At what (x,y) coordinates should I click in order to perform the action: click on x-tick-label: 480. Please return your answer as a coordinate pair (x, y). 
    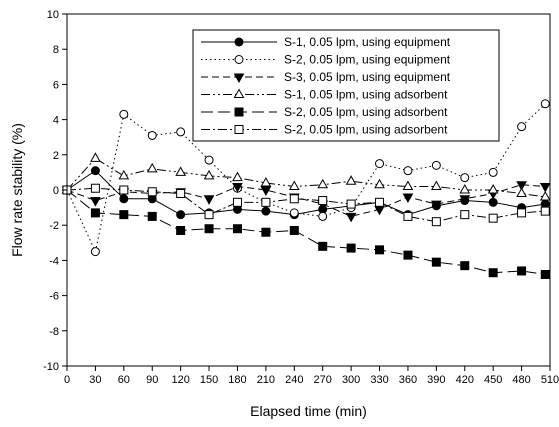
    Looking at the image, I should click on (521, 380).